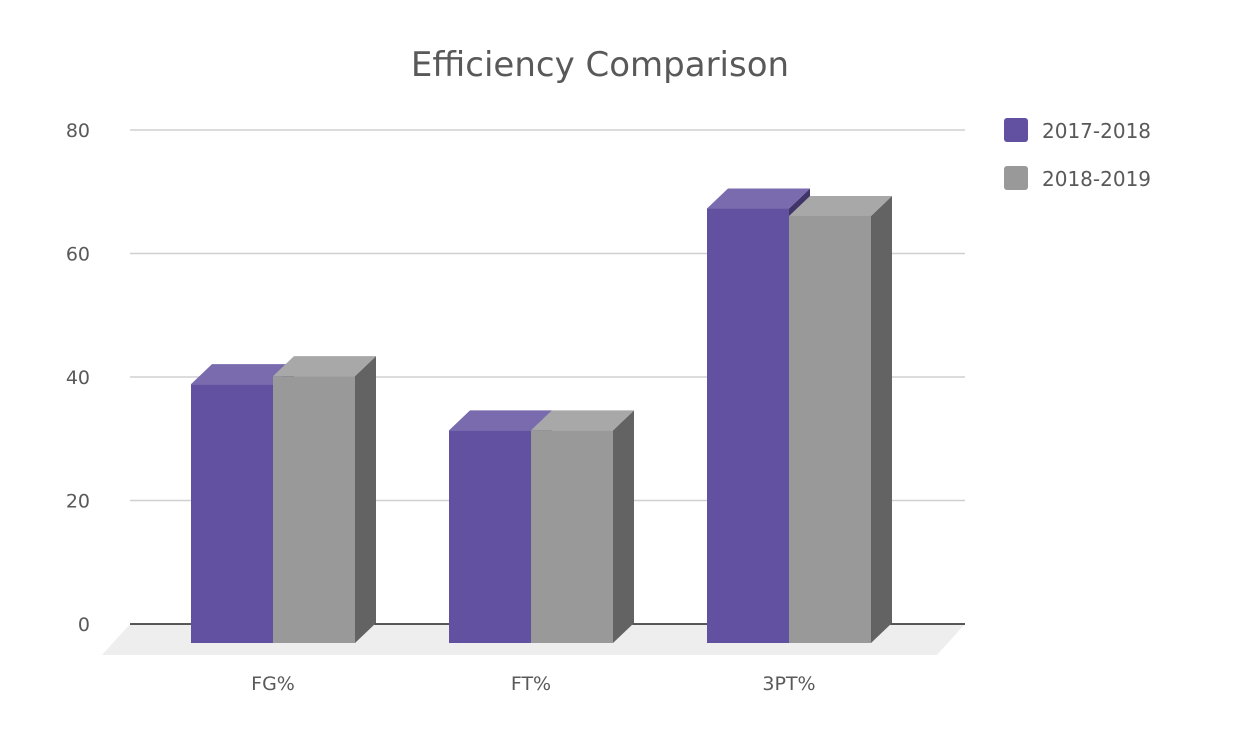 This screenshot has height=746, width=1256. What do you see at coordinates (1096, 179) in the screenshot?
I see `legend-label: 2018-2019` at bounding box center [1096, 179].